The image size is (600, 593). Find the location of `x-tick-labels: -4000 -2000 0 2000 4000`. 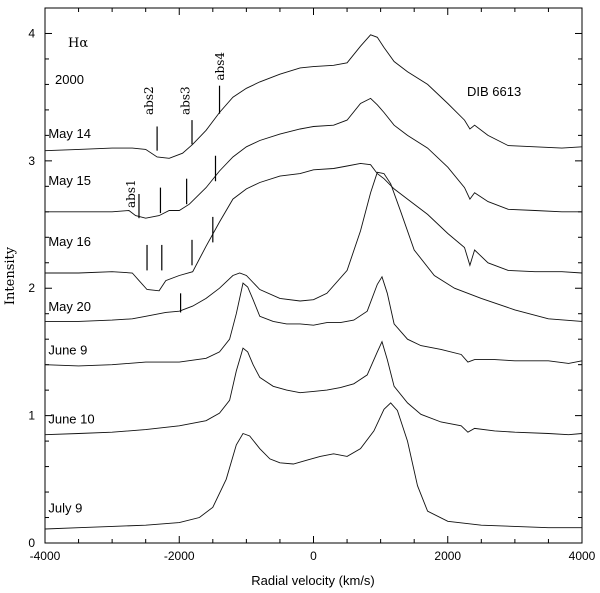

x-tick-labels: -4000 -2000 0 2000 4000 is located at coordinates (313, 556).